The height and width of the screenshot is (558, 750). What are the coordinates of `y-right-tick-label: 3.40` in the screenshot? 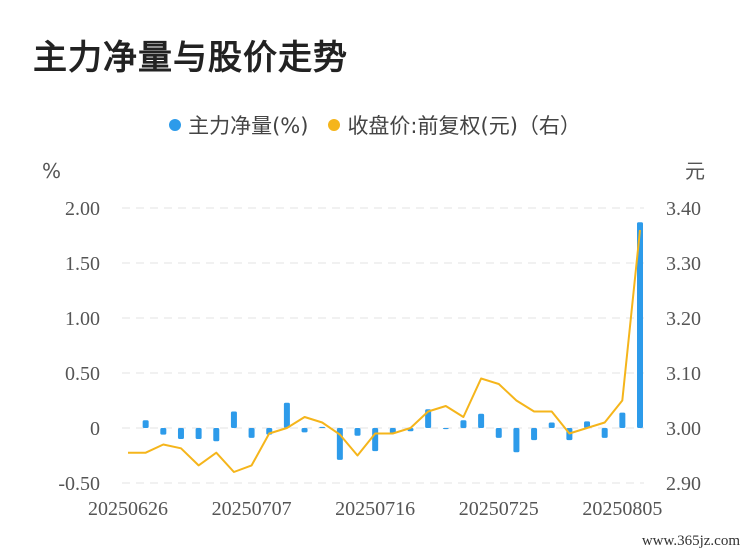 It's located at (683, 209).